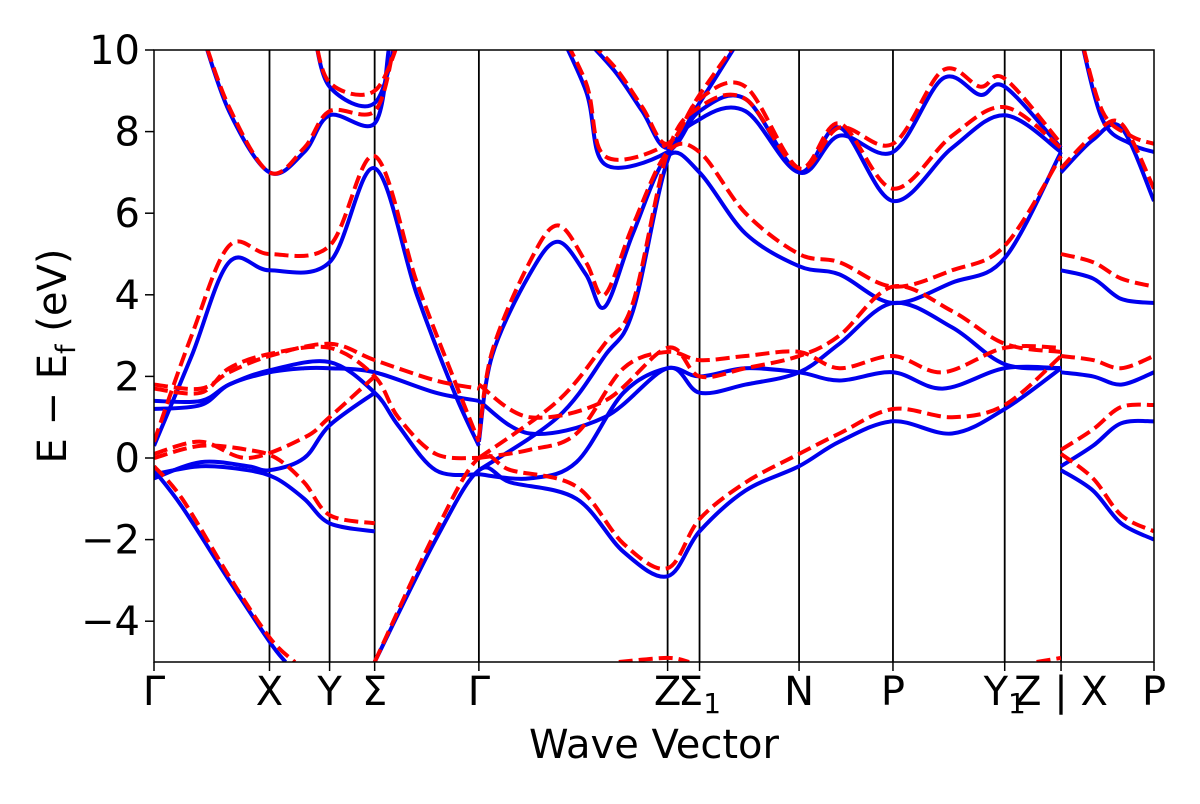 The width and height of the screenshot is (1200, 804). Describe the element at coordinates (699, 694) in the screenshot. I see `x-tick-label: Σ1` at that location.